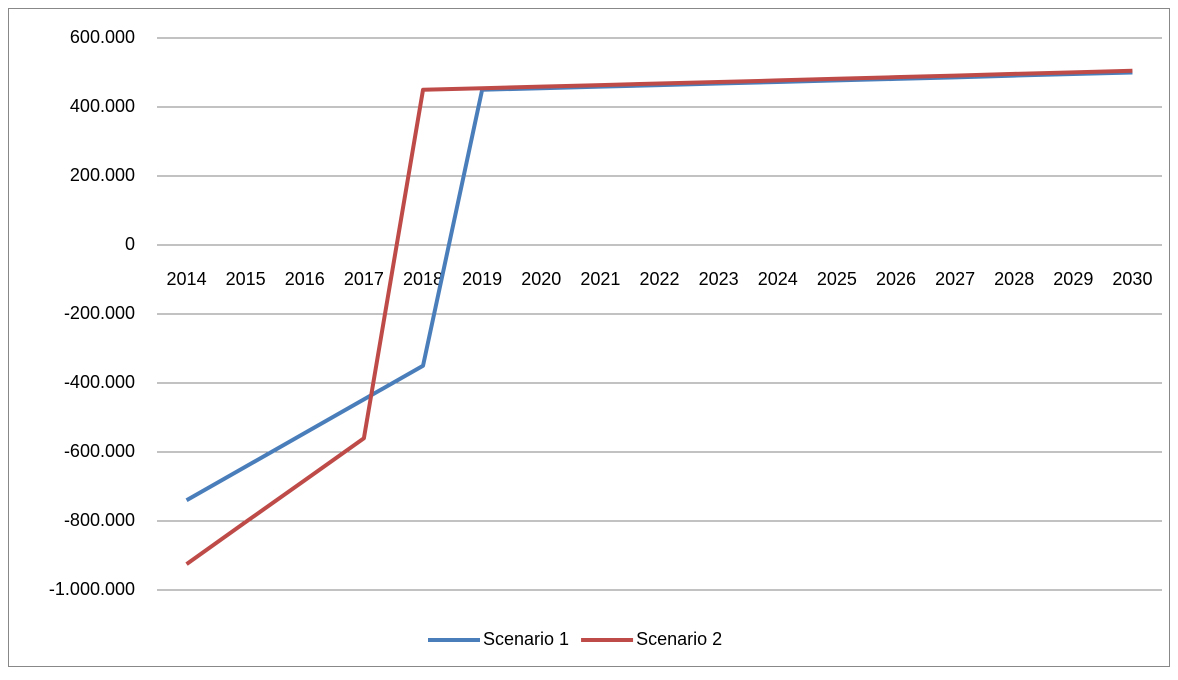  What do you see at coordinates (99, 382) in the screenshot?
I see `y-tick-label: -400.000` at bounding box center [99, 382].